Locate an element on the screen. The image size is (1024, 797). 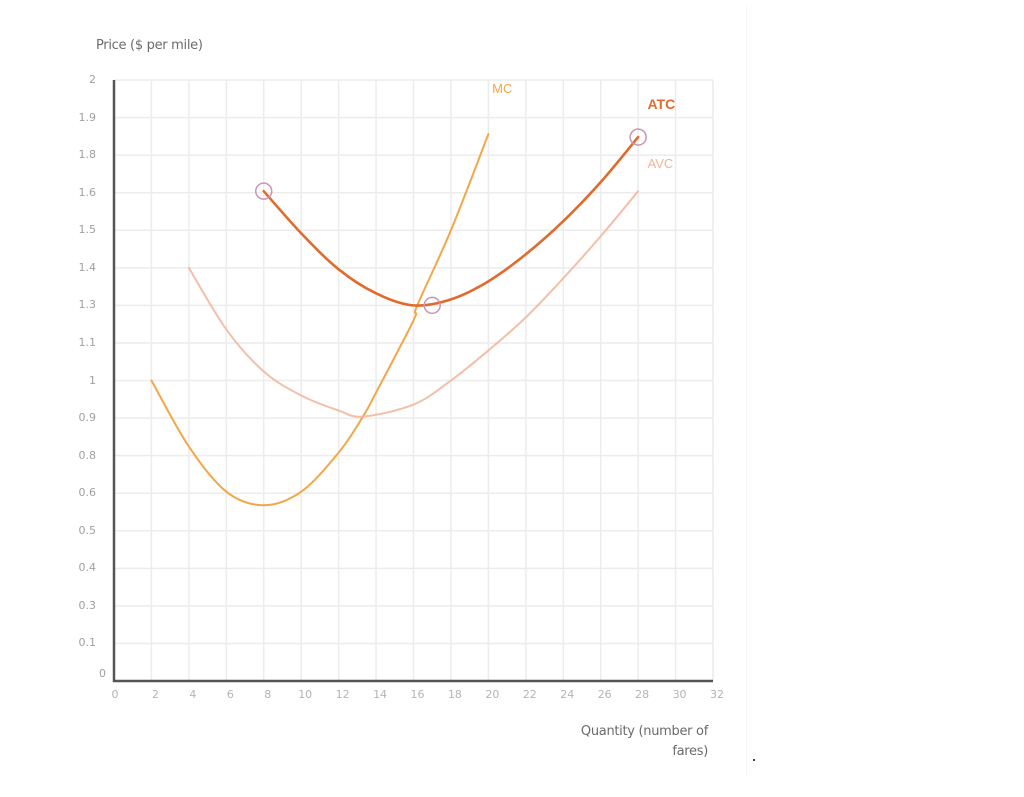
y-tick-label: 0.1 is located at coordinates (87, 643).